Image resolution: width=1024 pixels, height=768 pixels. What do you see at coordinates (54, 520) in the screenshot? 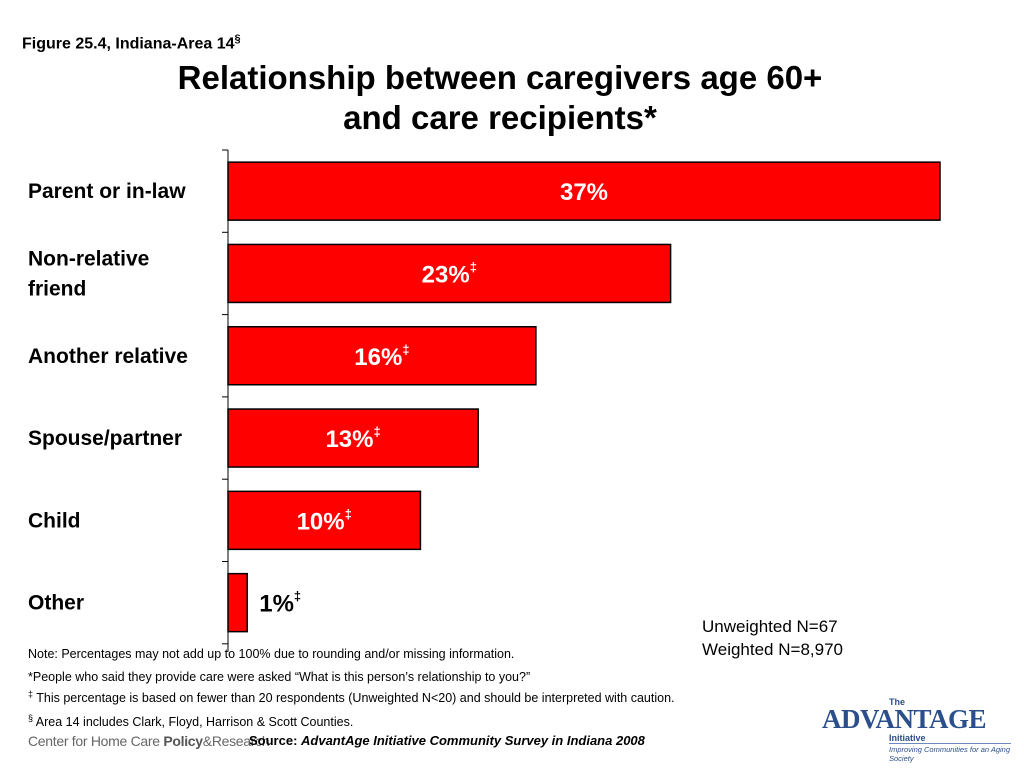
I see `category-label: Child` at bounding box center [54, 520].